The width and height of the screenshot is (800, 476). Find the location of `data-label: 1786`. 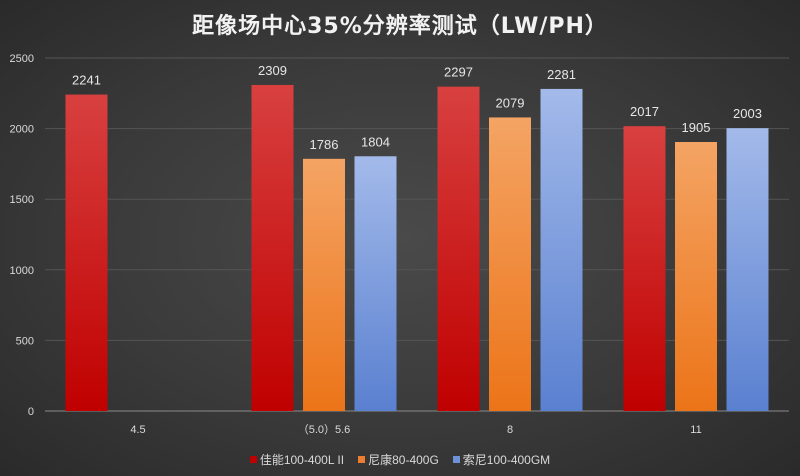

data-label: 1786 is located at coordinates (324, 144).